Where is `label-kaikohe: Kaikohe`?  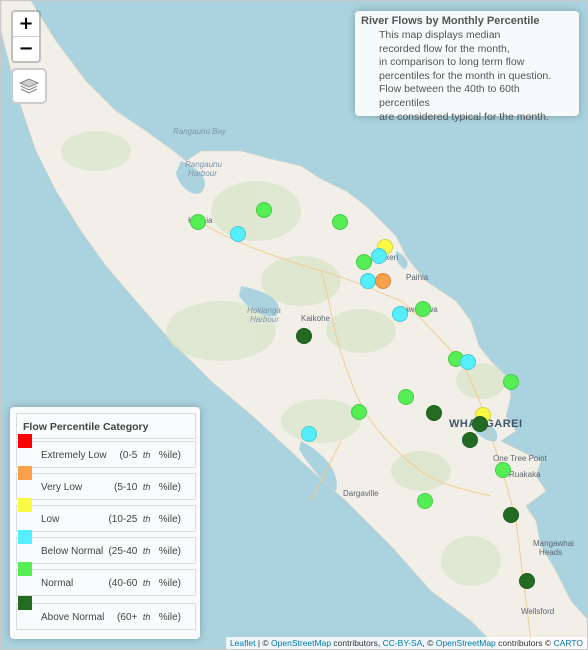 label-kaikohe: Kaikohe is located at coordinates (315, 318).